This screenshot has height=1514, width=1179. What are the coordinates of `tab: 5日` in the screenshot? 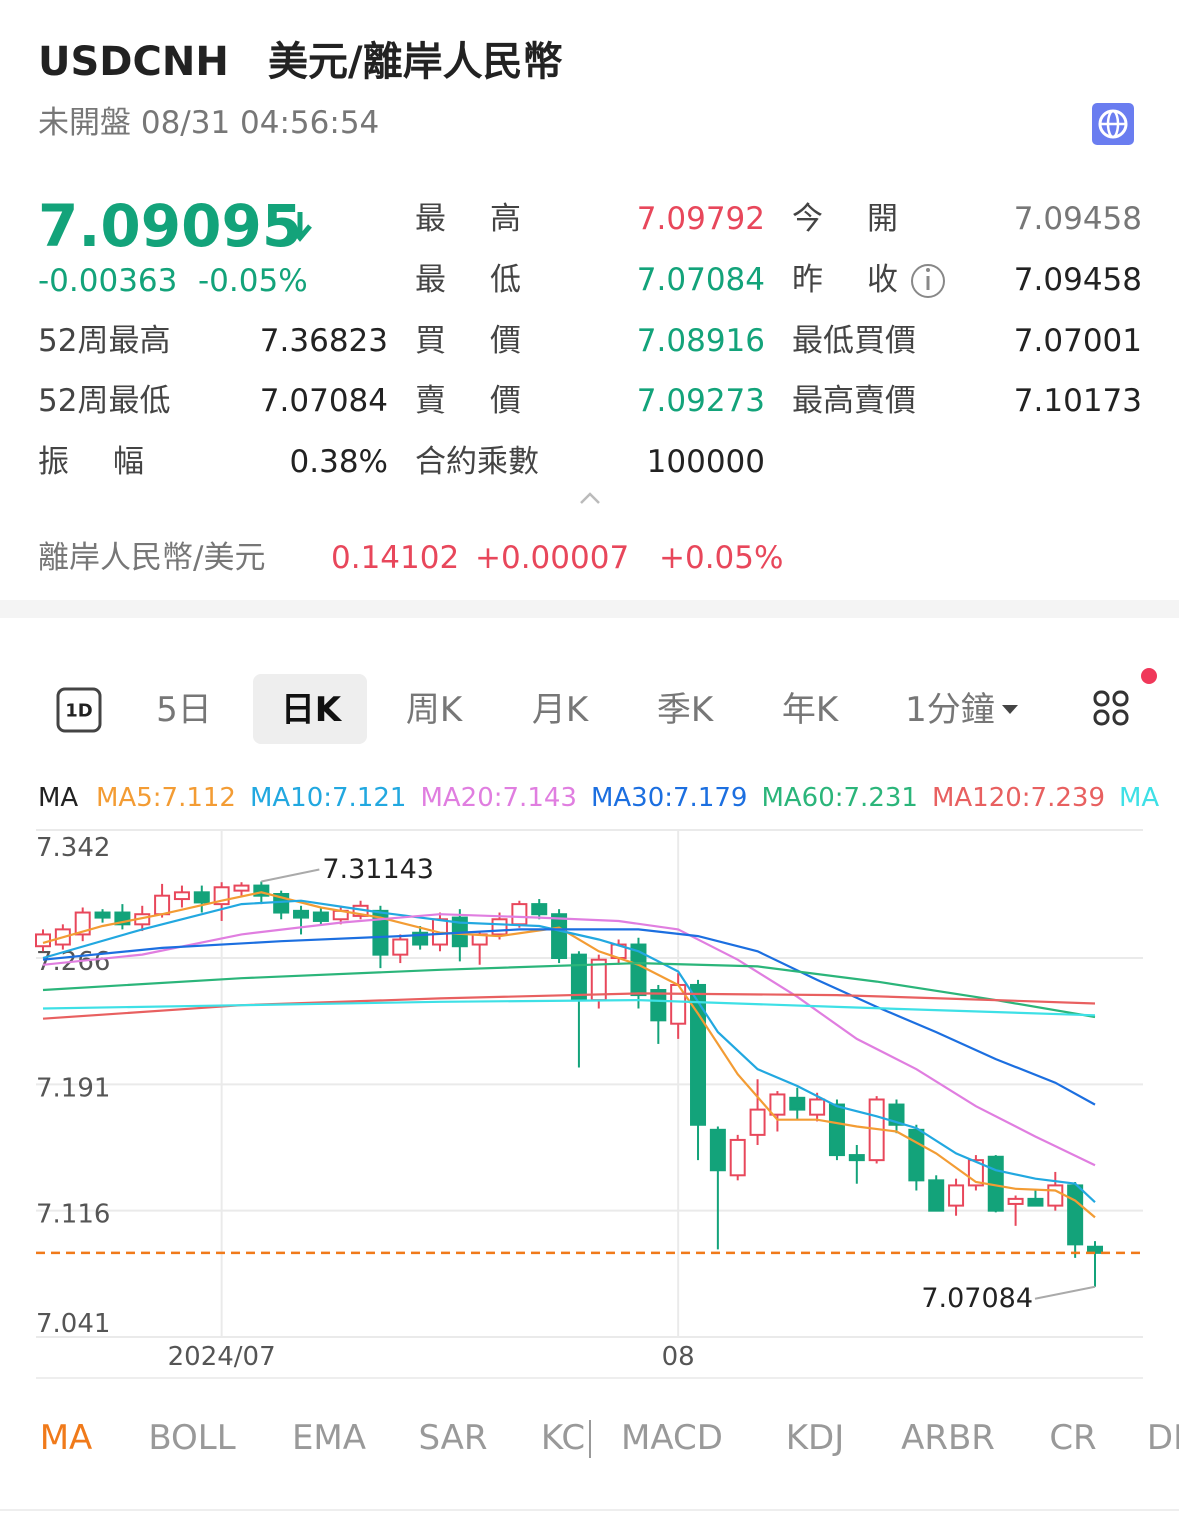 It's located at (184, 710).